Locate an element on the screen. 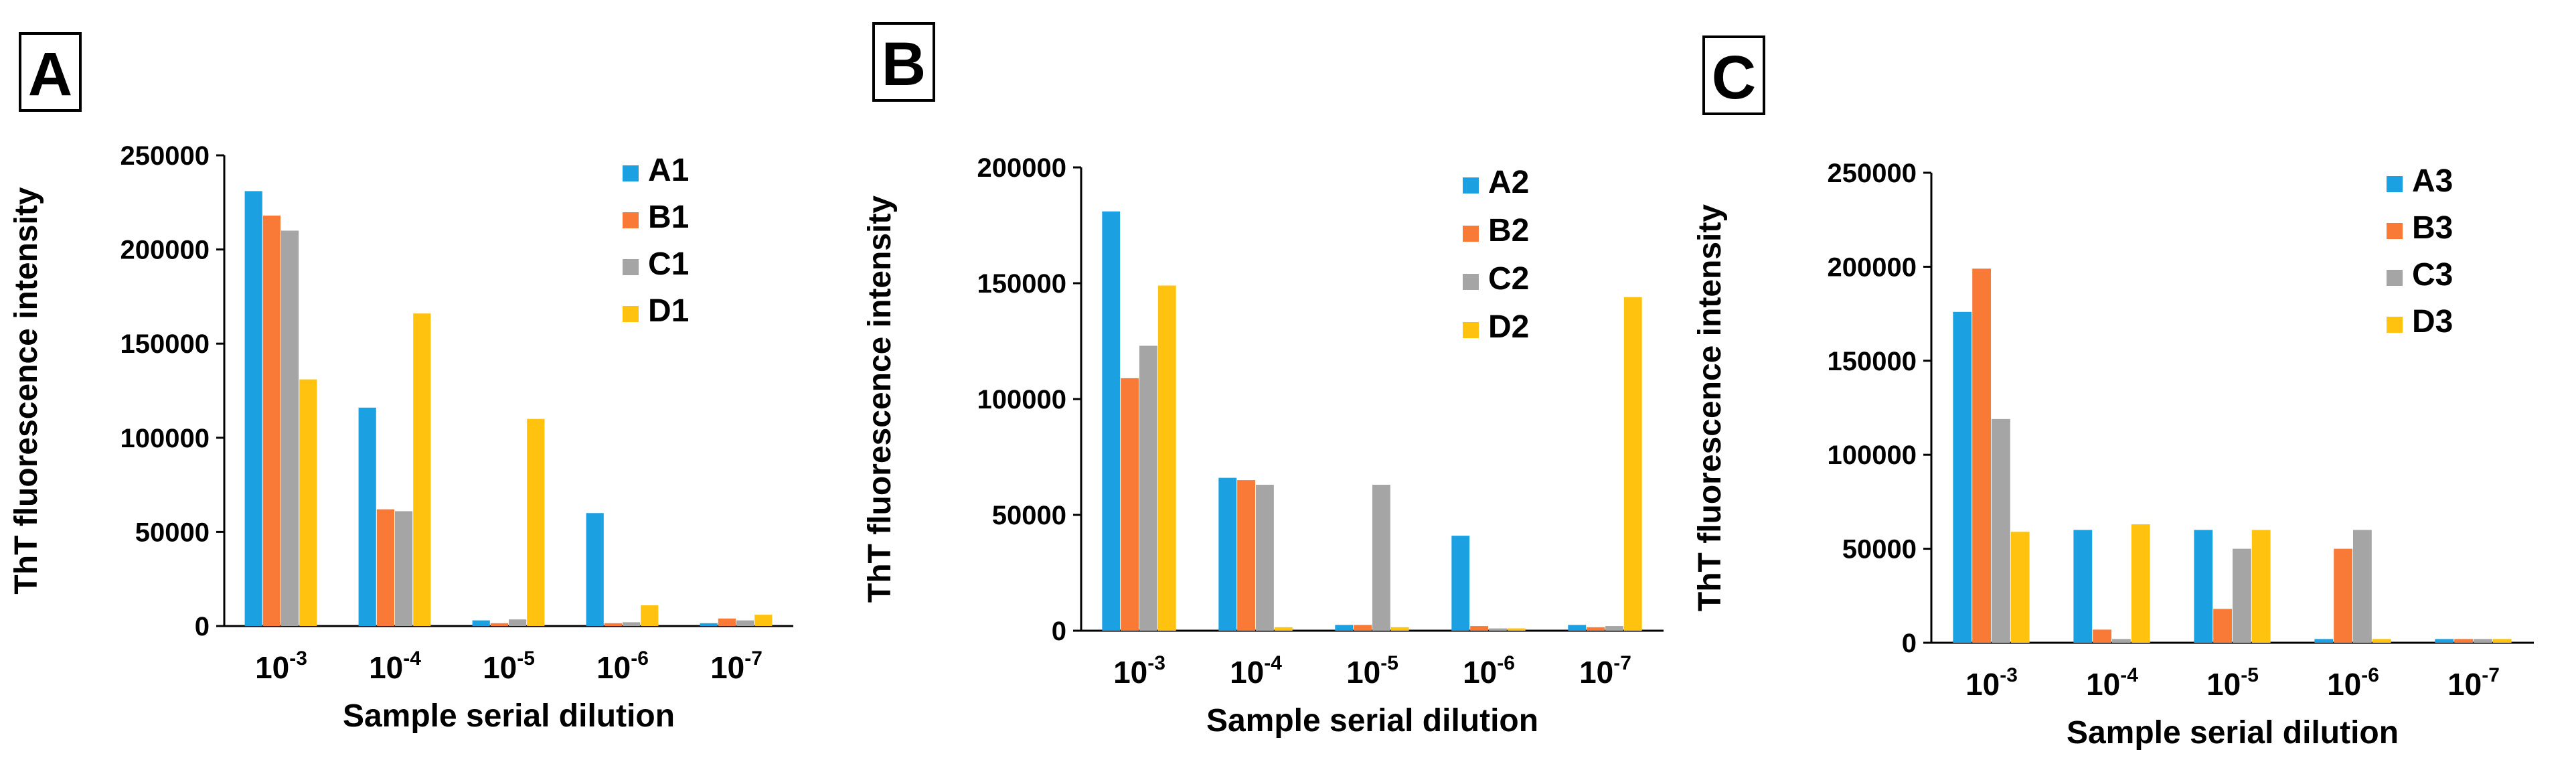 The width and height of the screenshot is (2576, 774). legend-label-b1: B1 is located at coordinates (669, 217).